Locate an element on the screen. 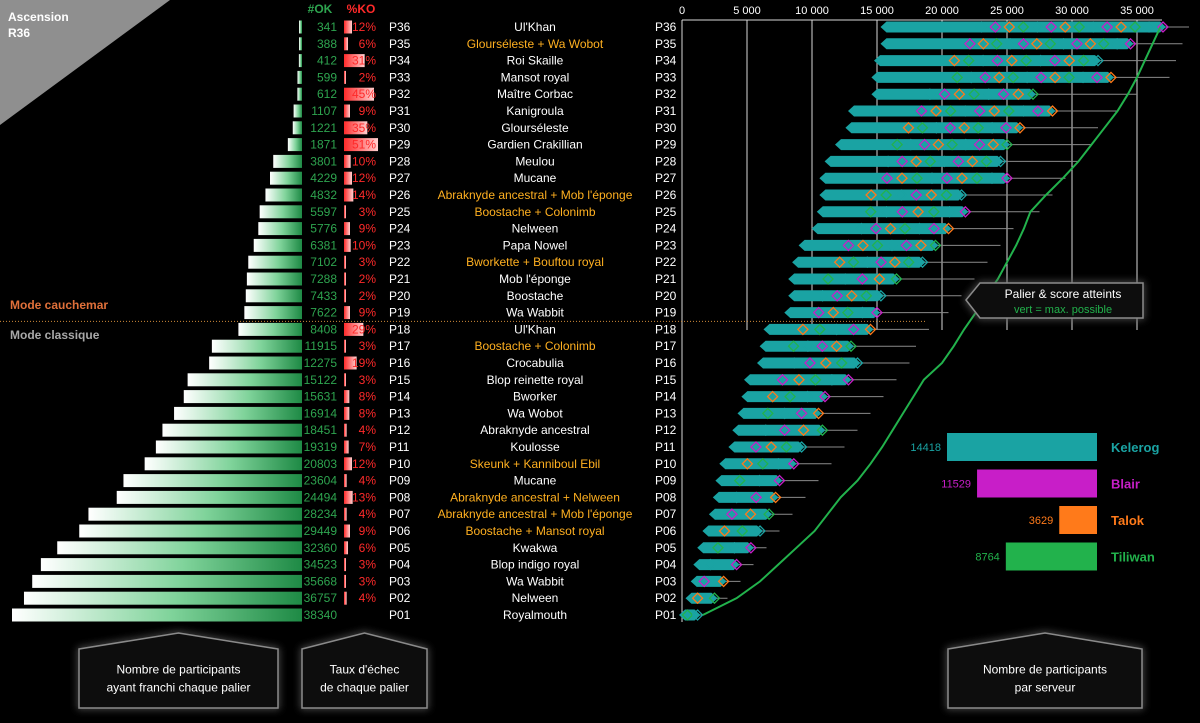 The image size is (1200, 723). palier-label: P26 is located at coordinates (400, 195).